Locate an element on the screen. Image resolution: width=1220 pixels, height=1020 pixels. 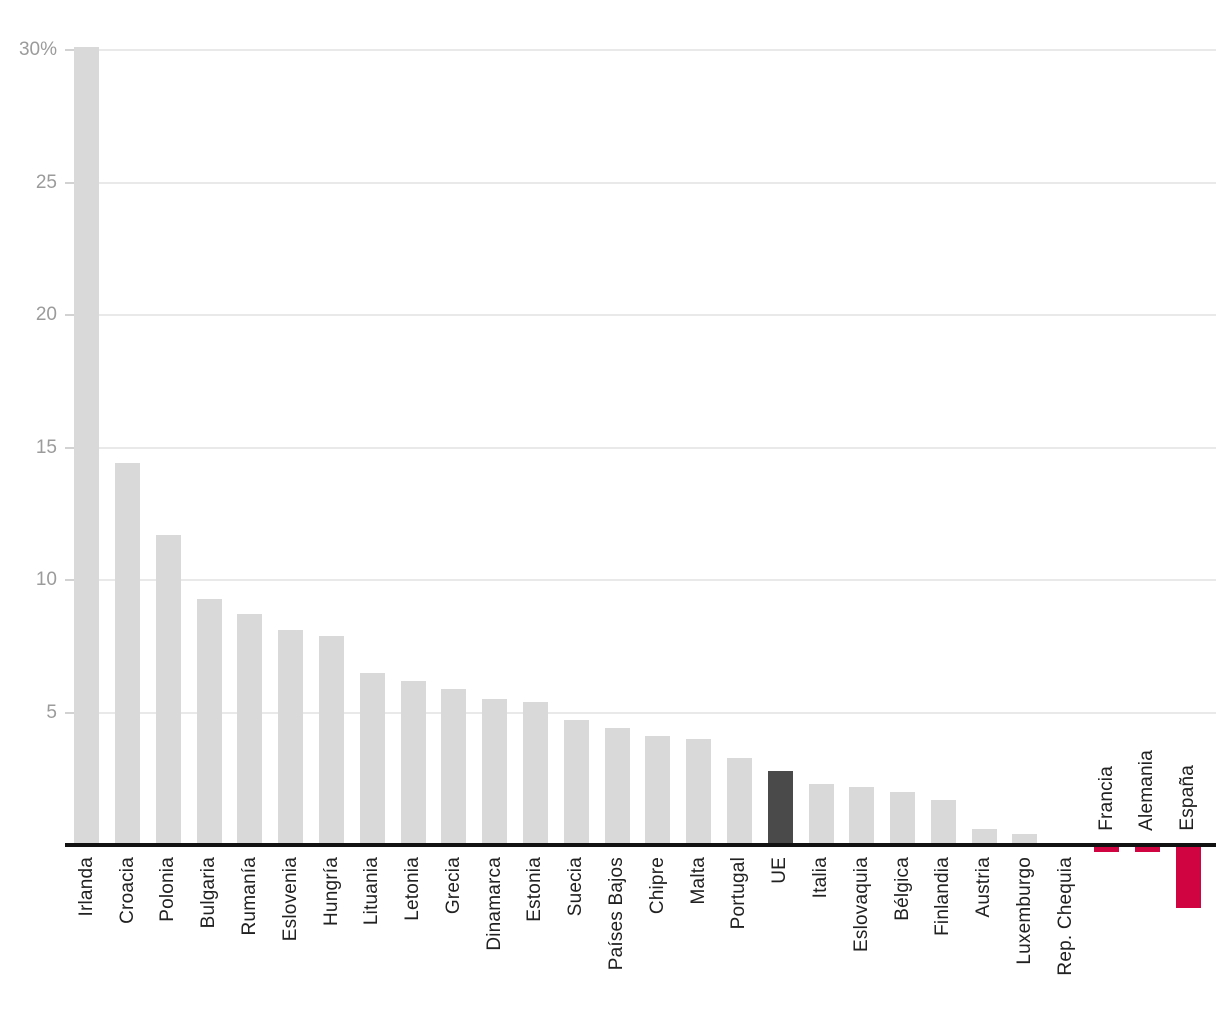
x-label-alemania: Alemania is located at coordinates (1147, 790).